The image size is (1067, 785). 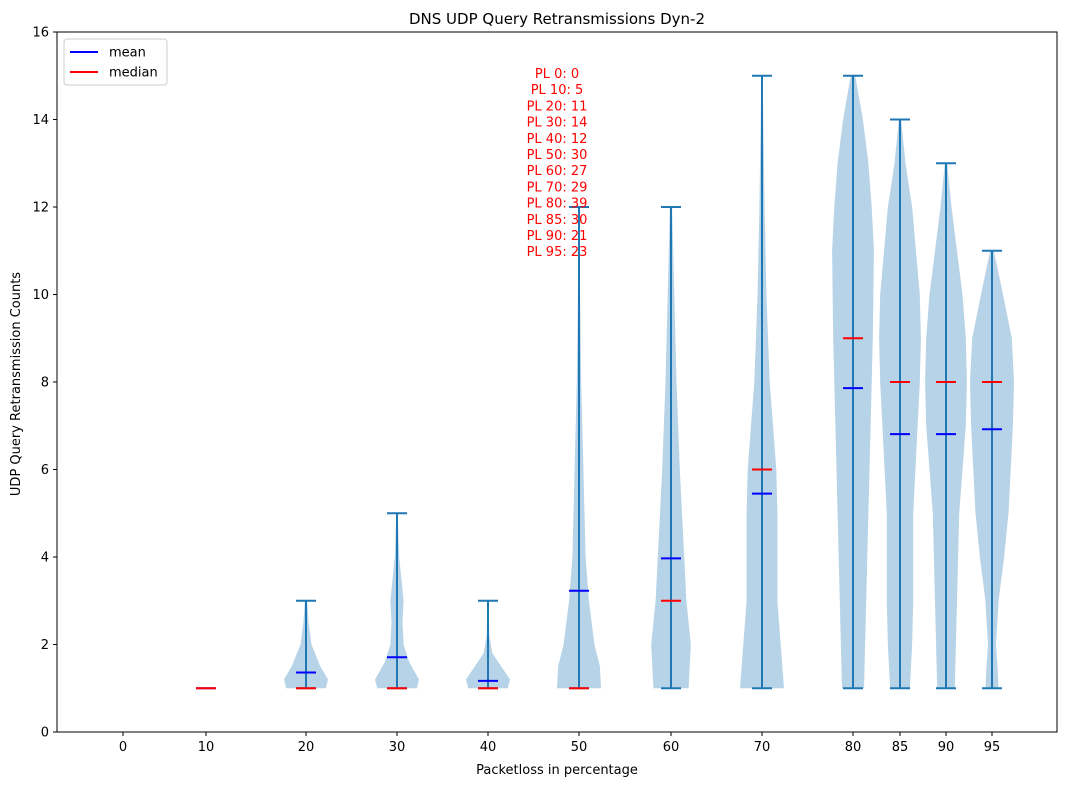 I want to click on annotation-line: PL 95: 23, so click(x=557, y=252).